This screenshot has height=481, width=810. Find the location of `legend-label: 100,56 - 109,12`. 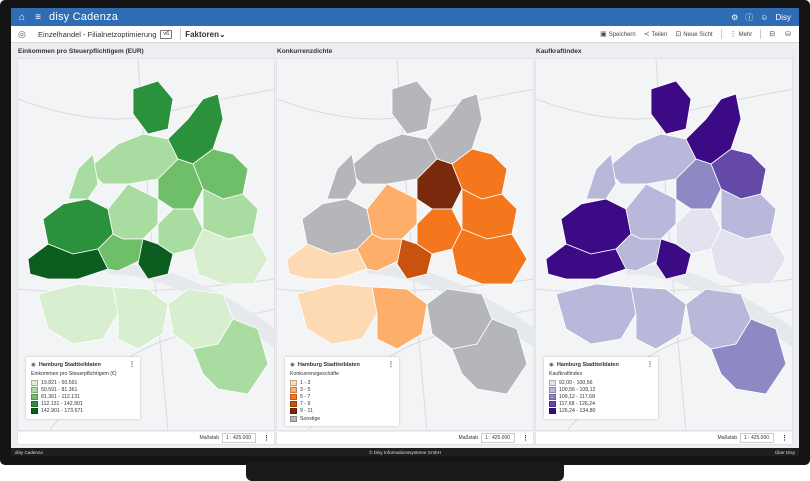

legend-label: 100,56 - 109,12 is located at coordinates (577, 389).